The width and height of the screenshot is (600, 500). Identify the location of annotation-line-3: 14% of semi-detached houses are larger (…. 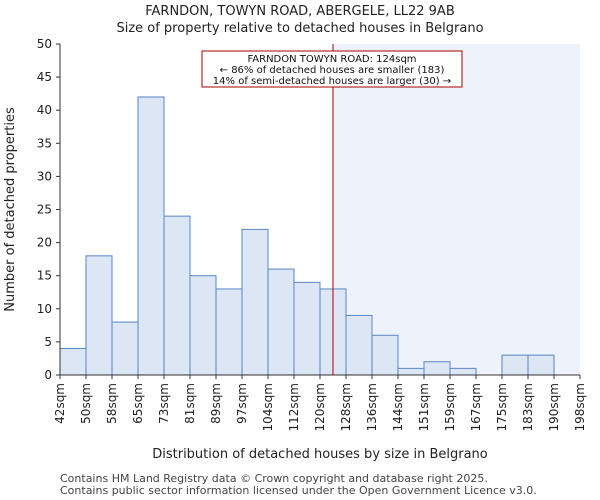
(332, 81).